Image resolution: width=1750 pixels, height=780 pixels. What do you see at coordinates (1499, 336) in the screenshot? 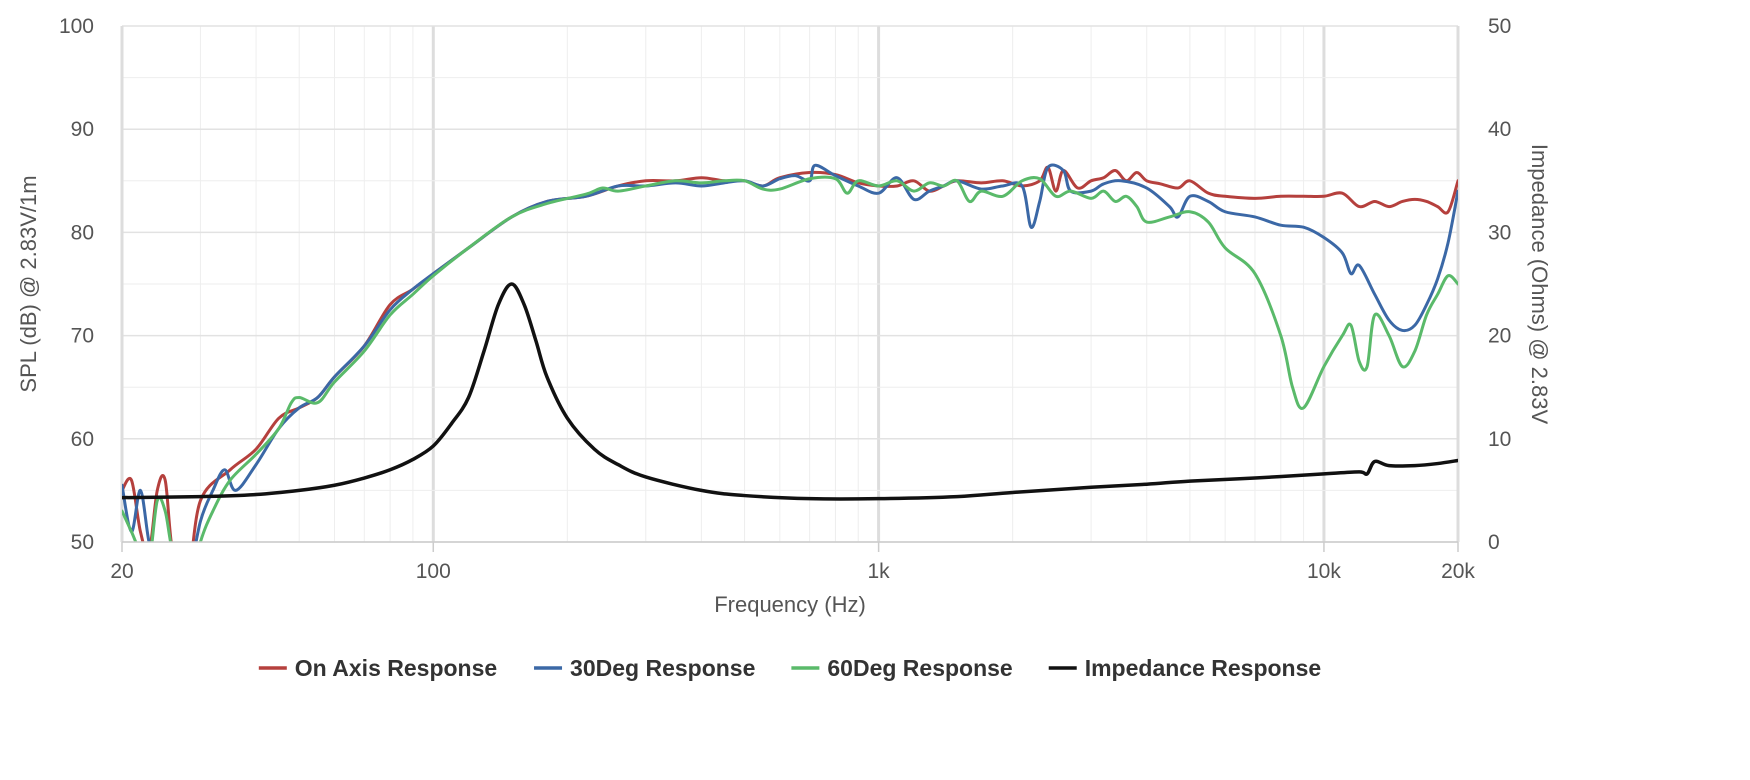
I see `y-right-tick-label: 20` at bounding box center [1499, 336].